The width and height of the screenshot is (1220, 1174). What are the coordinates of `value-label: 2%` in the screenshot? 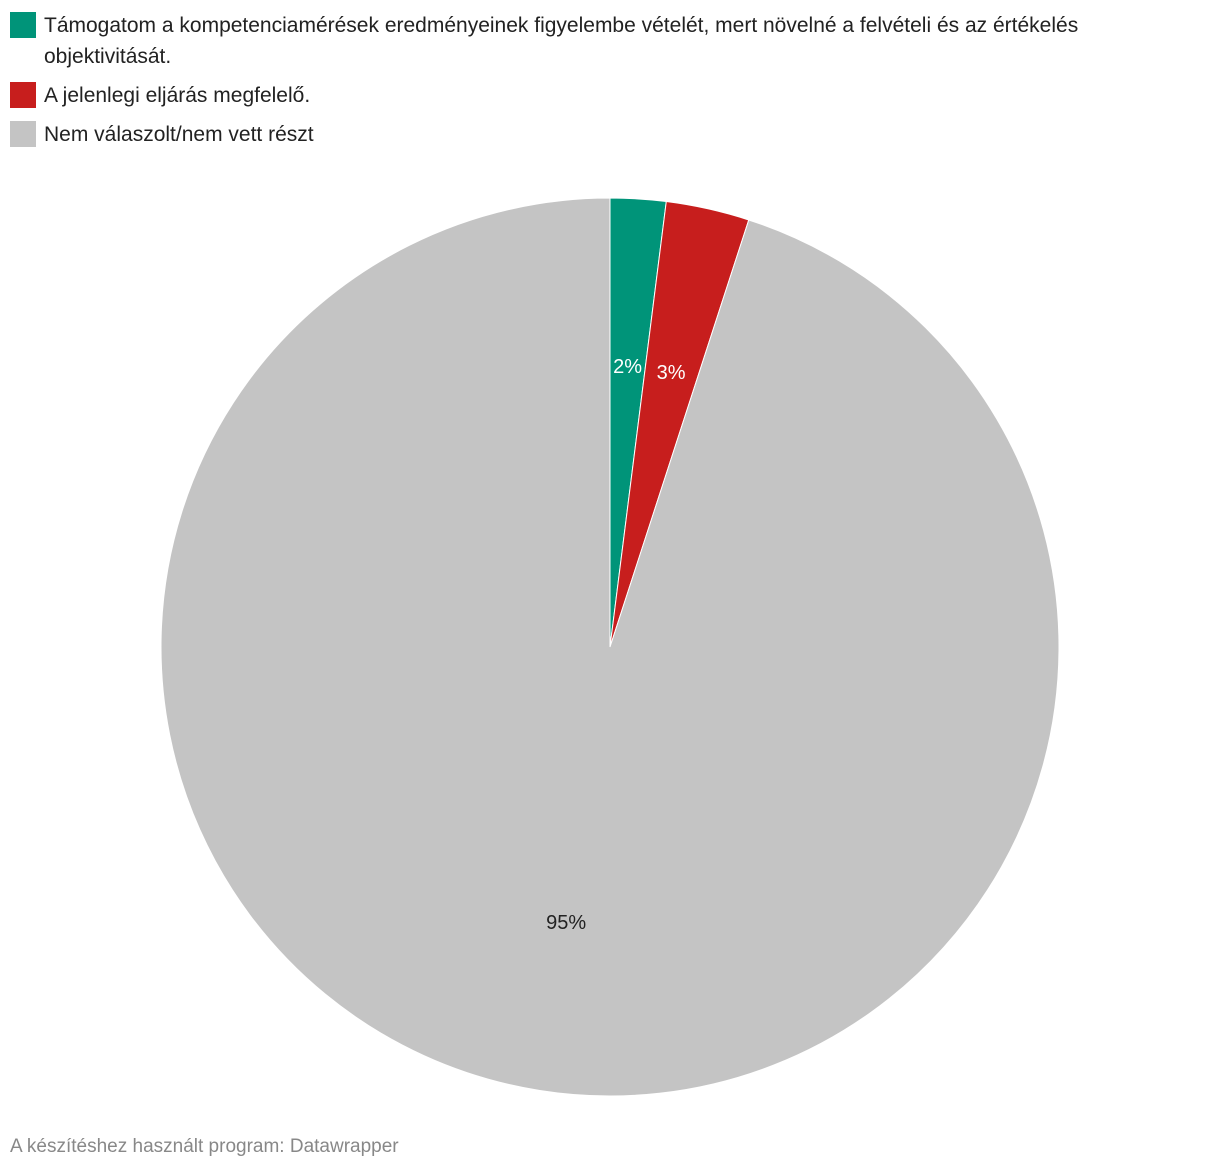 It's located at (627, 367).